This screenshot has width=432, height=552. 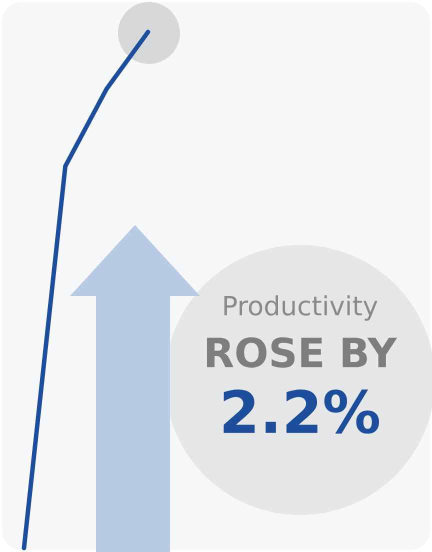 I want to click on text: 2.2%, so click(x=302, y=412).